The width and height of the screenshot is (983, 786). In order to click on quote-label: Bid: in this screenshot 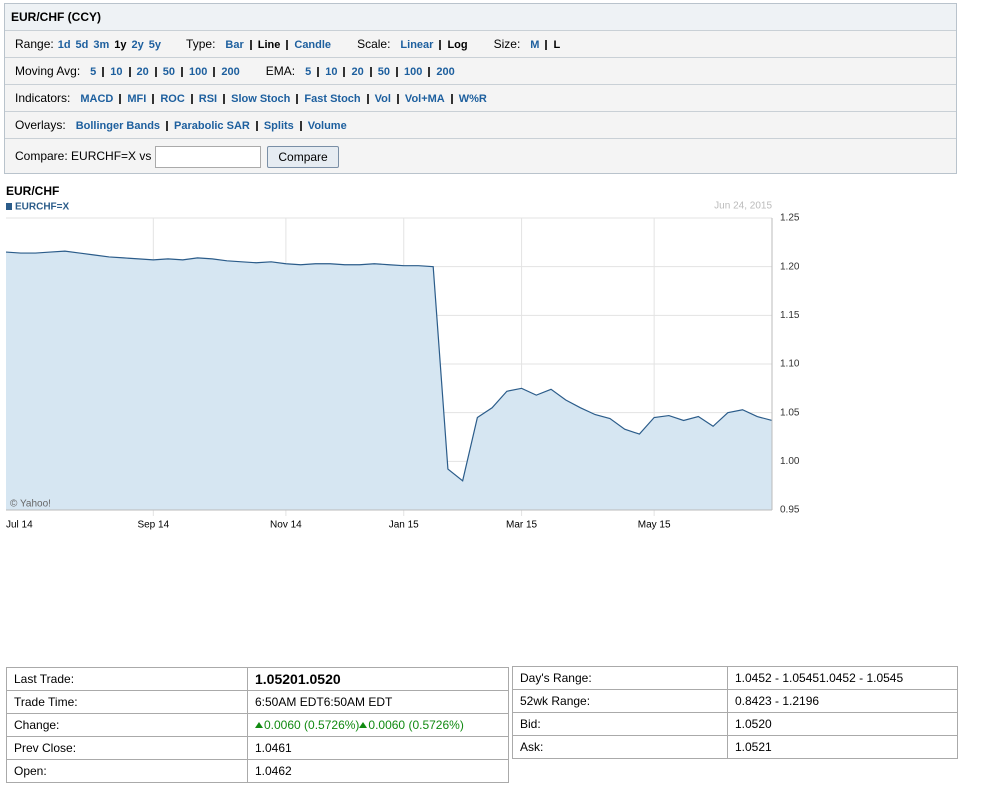, I will do `click(620, 724)`.